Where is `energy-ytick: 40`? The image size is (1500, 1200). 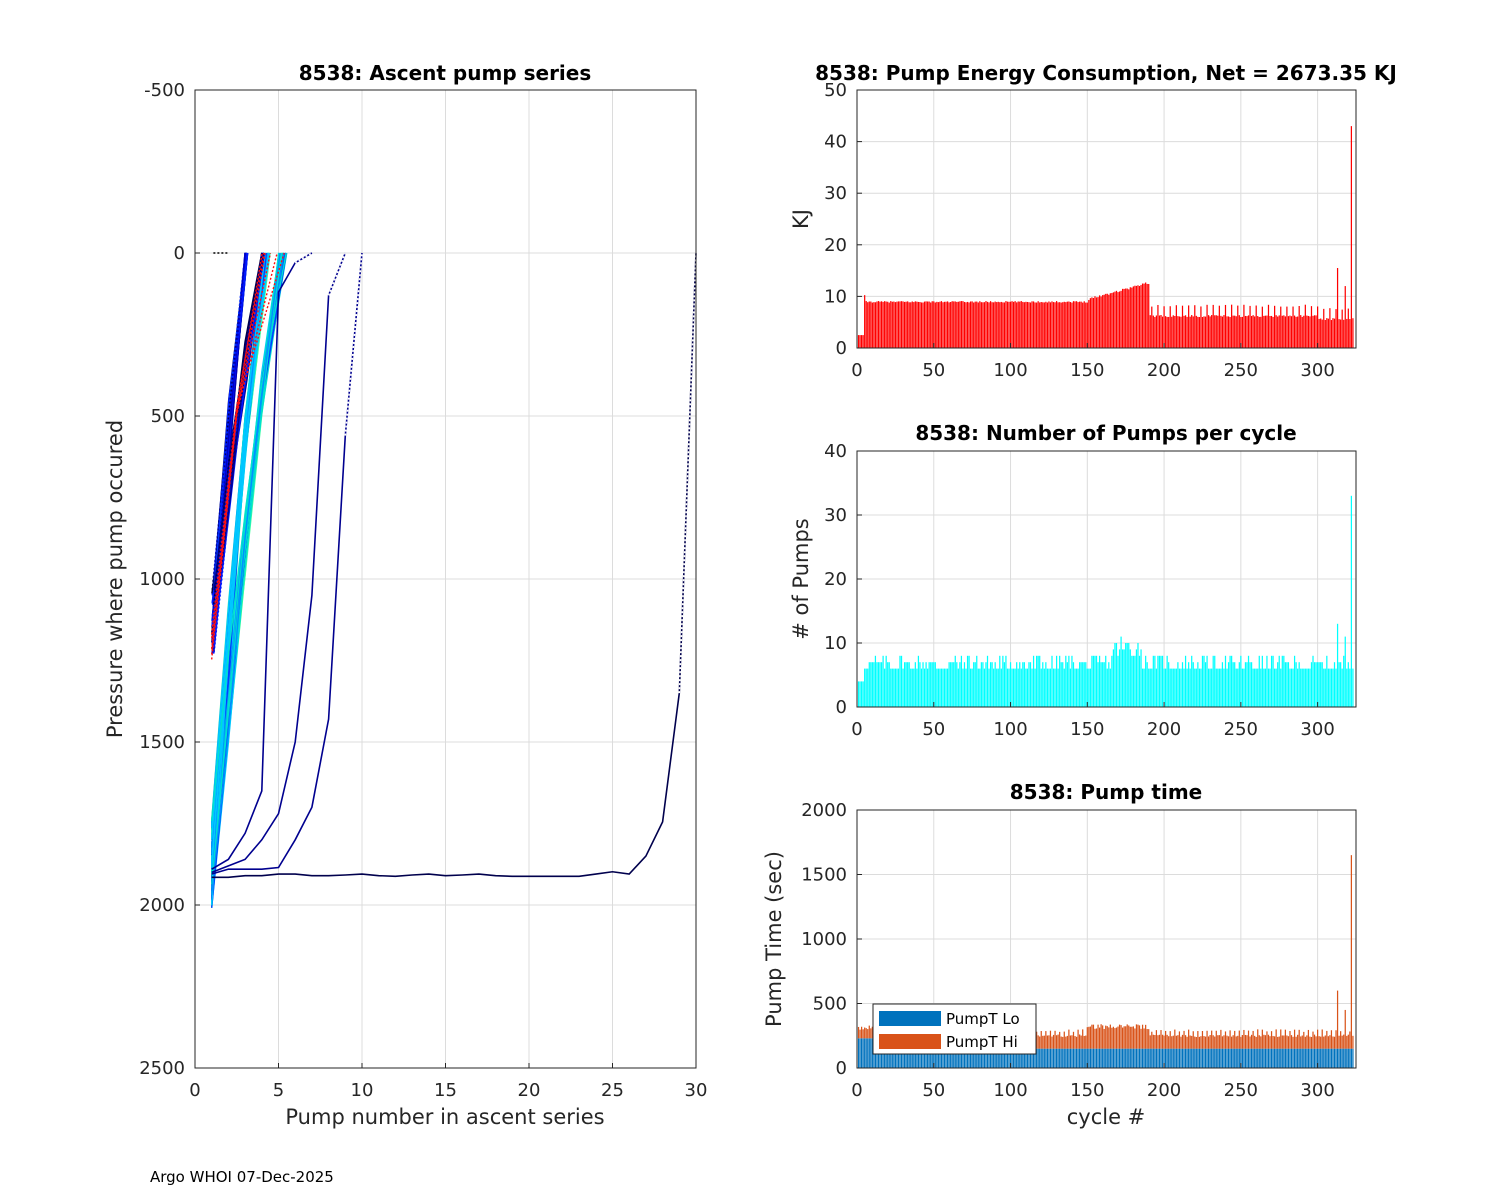 energy-ytick: 40 is located at coordinates (835, 142).